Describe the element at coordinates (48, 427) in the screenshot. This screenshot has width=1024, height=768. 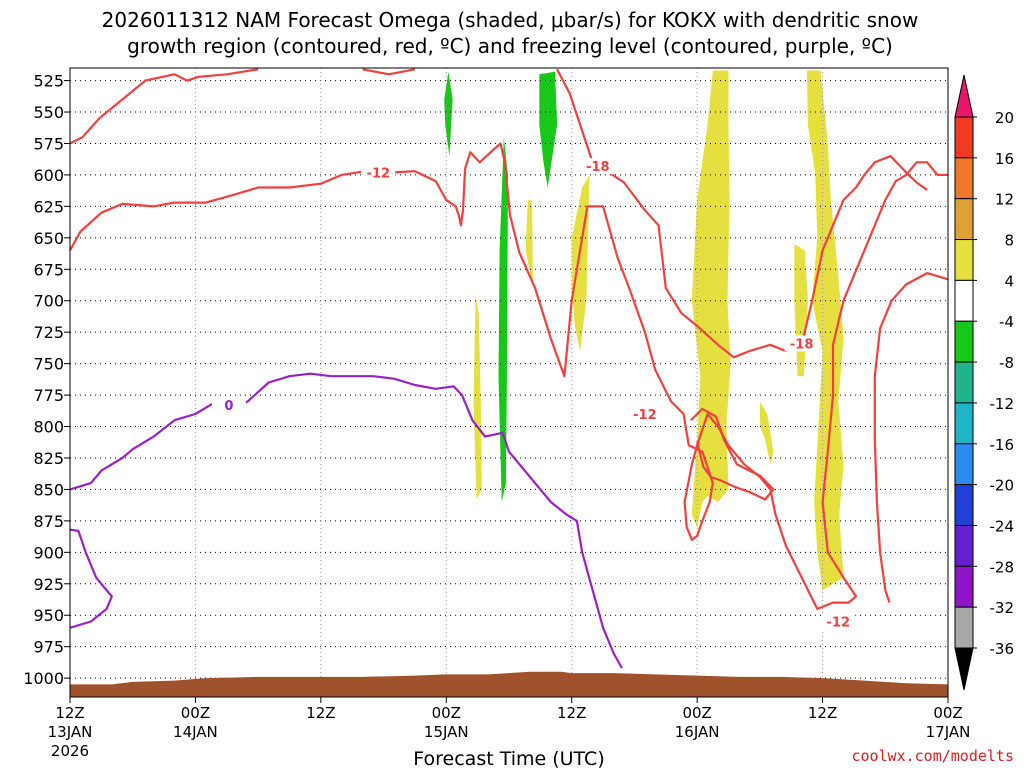
I see `y-tick-label-800: 800` at that location.